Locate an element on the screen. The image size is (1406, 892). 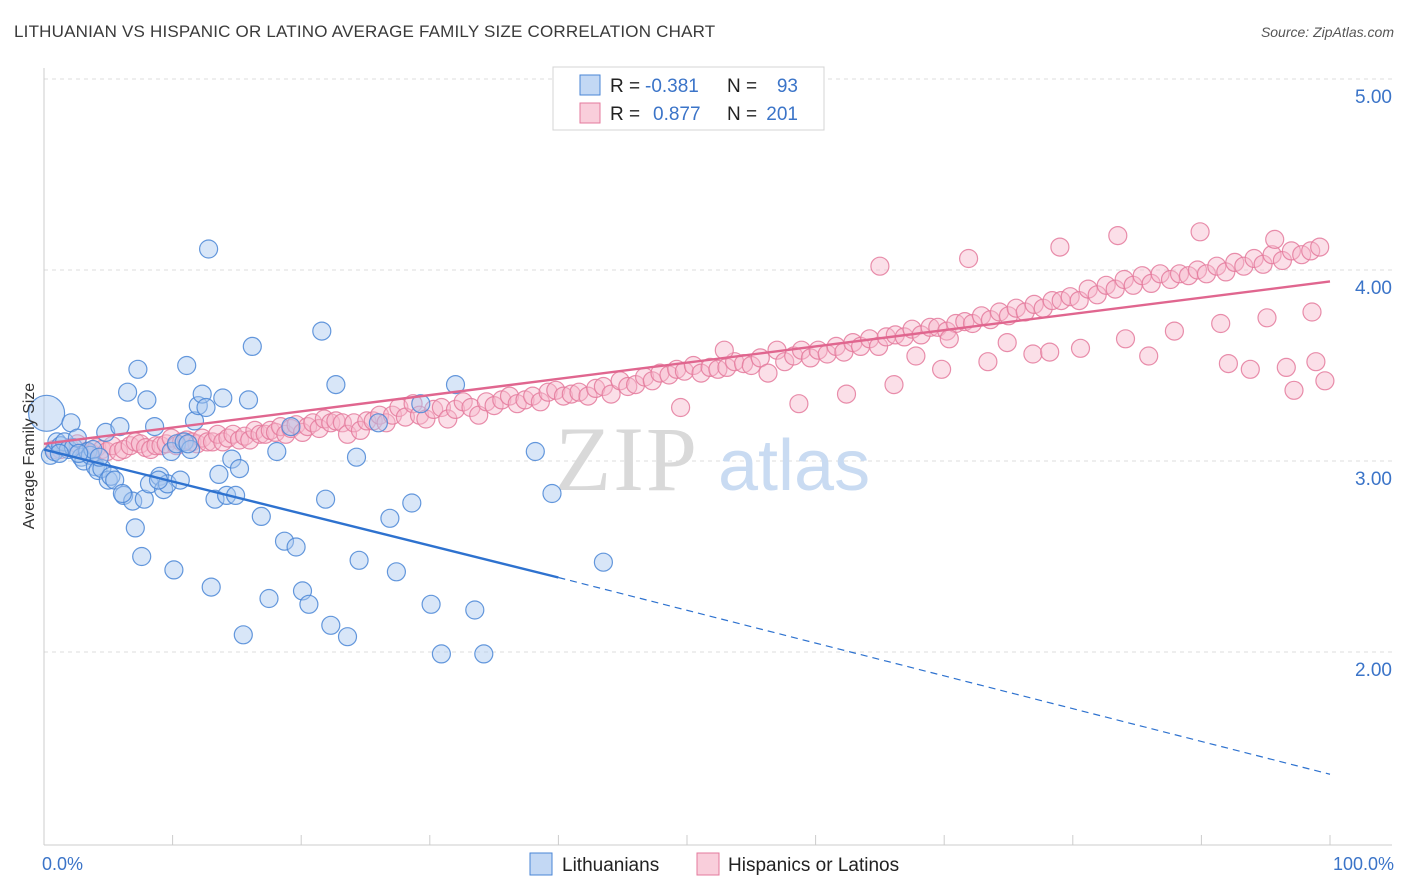
y-tick-label: 5.00 is located at coordinates (1373, 97).